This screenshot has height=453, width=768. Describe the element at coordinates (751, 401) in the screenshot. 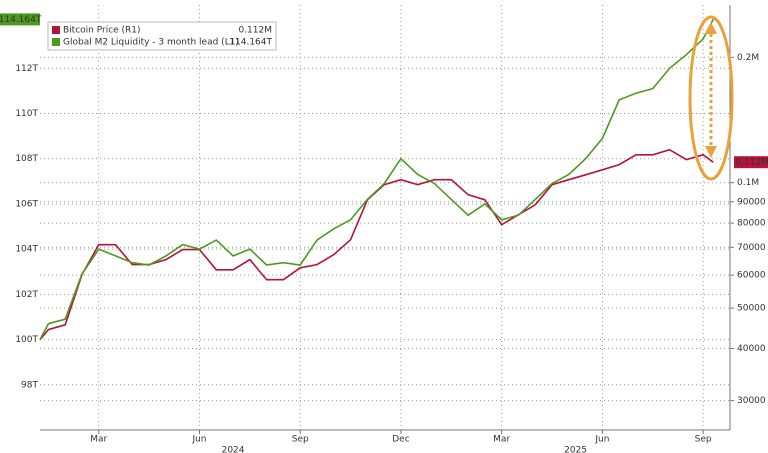

I see `y2-tick-label: 30000` at that location.